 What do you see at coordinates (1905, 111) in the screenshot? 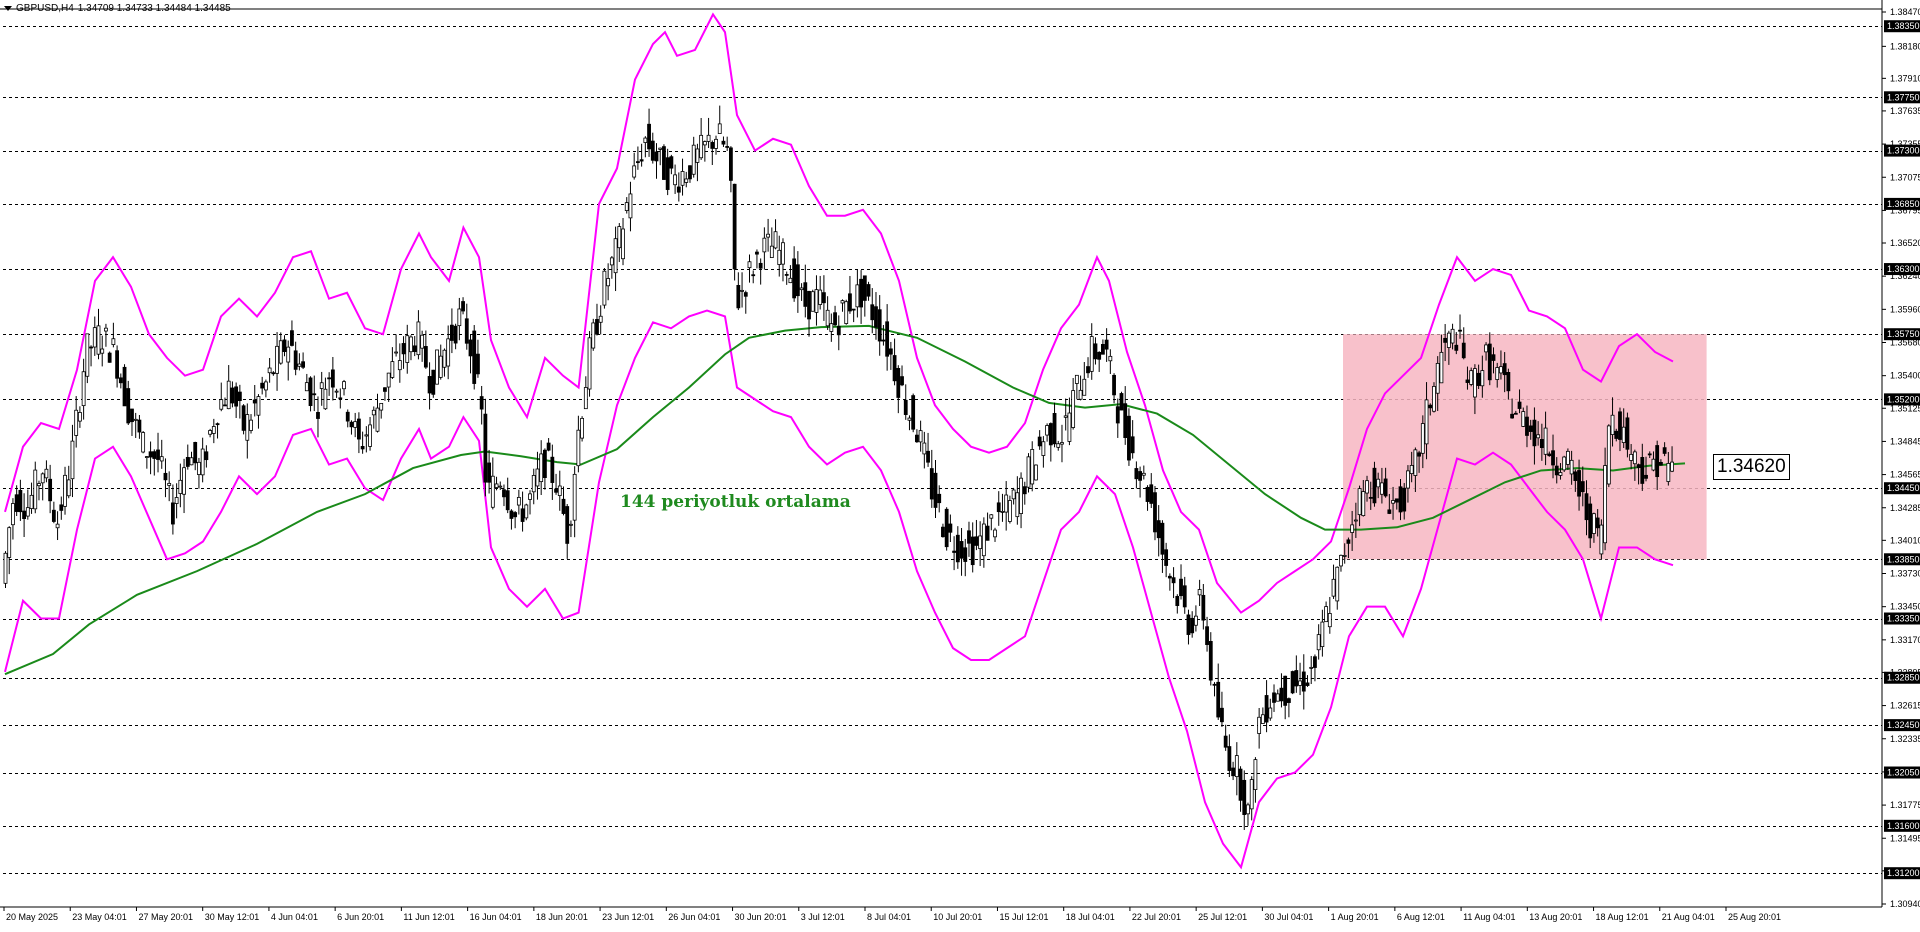
I see `y-tick-label-3: 1.37635` at bounding box center [1905, 111].